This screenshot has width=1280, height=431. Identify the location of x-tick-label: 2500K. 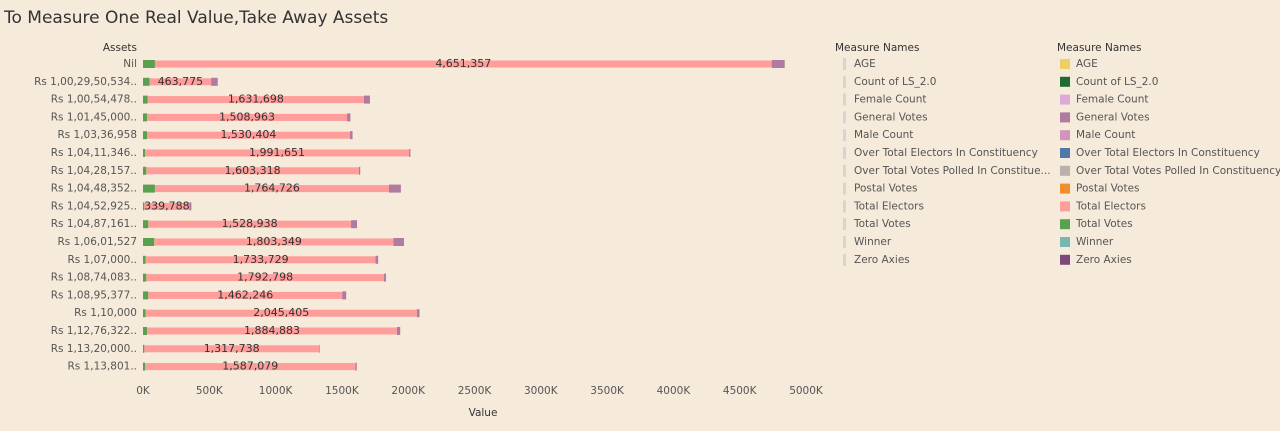
(475, 391).